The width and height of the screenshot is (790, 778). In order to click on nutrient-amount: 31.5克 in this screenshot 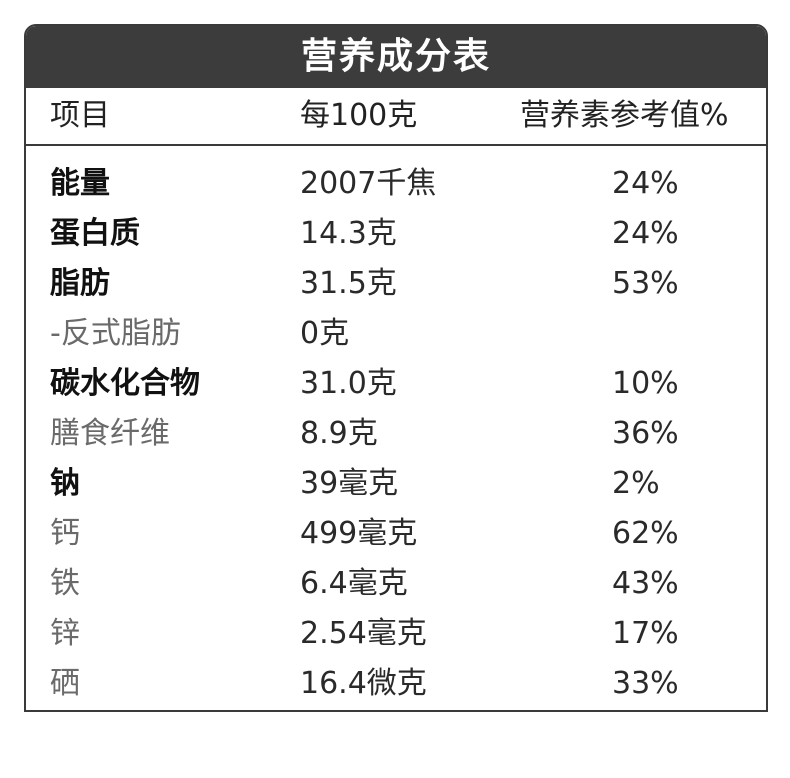, I will do `click(348, 283)`.